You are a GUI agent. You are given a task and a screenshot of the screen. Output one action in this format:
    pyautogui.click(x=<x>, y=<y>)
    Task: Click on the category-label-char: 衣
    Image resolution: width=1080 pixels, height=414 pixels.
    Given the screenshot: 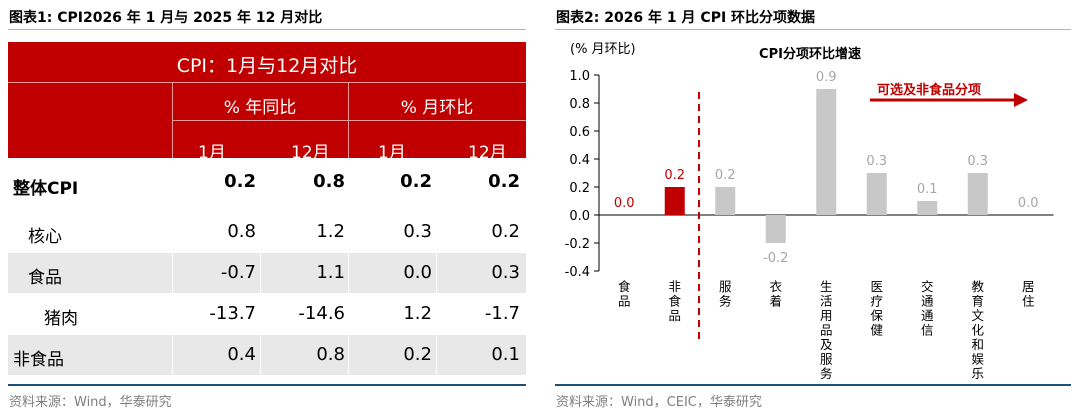 What is the action you would take?
    pyautogui.click(x=775, y=286)
    